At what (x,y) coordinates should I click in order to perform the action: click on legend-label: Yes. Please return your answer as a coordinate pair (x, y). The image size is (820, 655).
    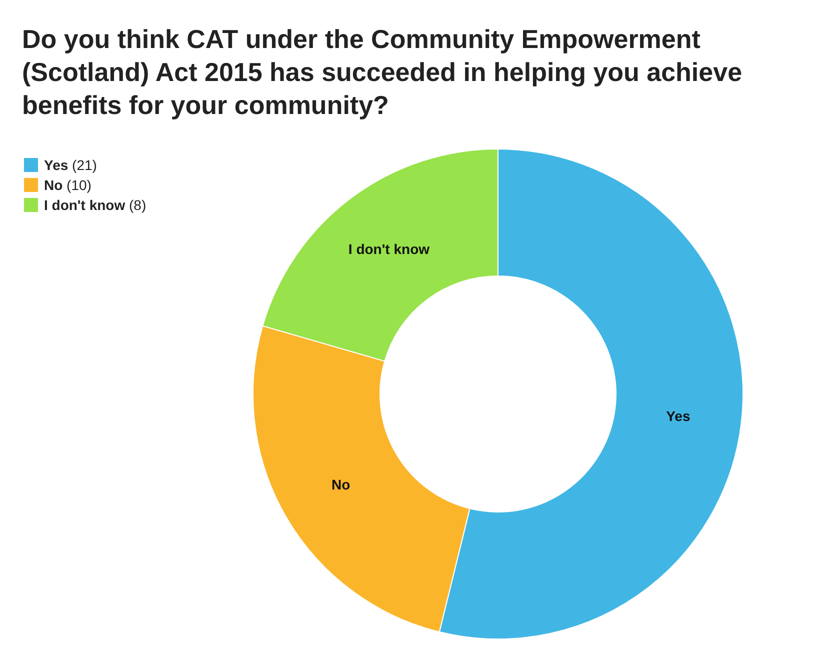
    Looking at the image, I should click on (56, 165).